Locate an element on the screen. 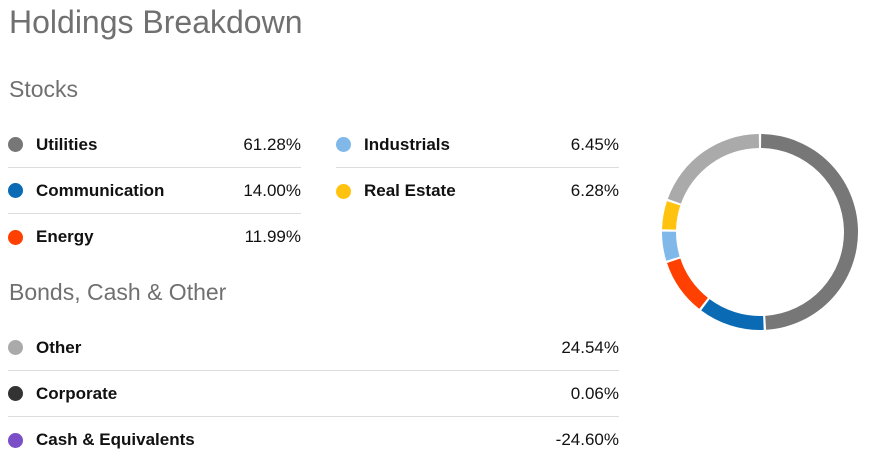 Image resolution: width=896 pixels, height=463 pixels. holding-value: 0.06% is located at coordinates (594, 393).